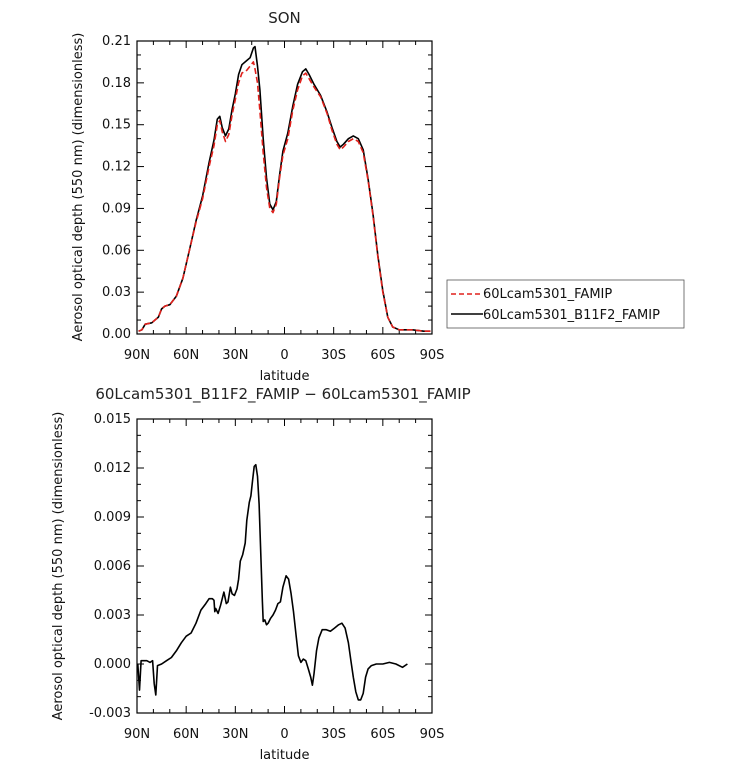 The height and width of the screenshot is (768, 733). What do you see at coordinates (571, 315) in the screenshot?
I see `legend-label-b11f2: 60Lcam5301_B11F2_FAMIP` at bounding box center [571, 315].